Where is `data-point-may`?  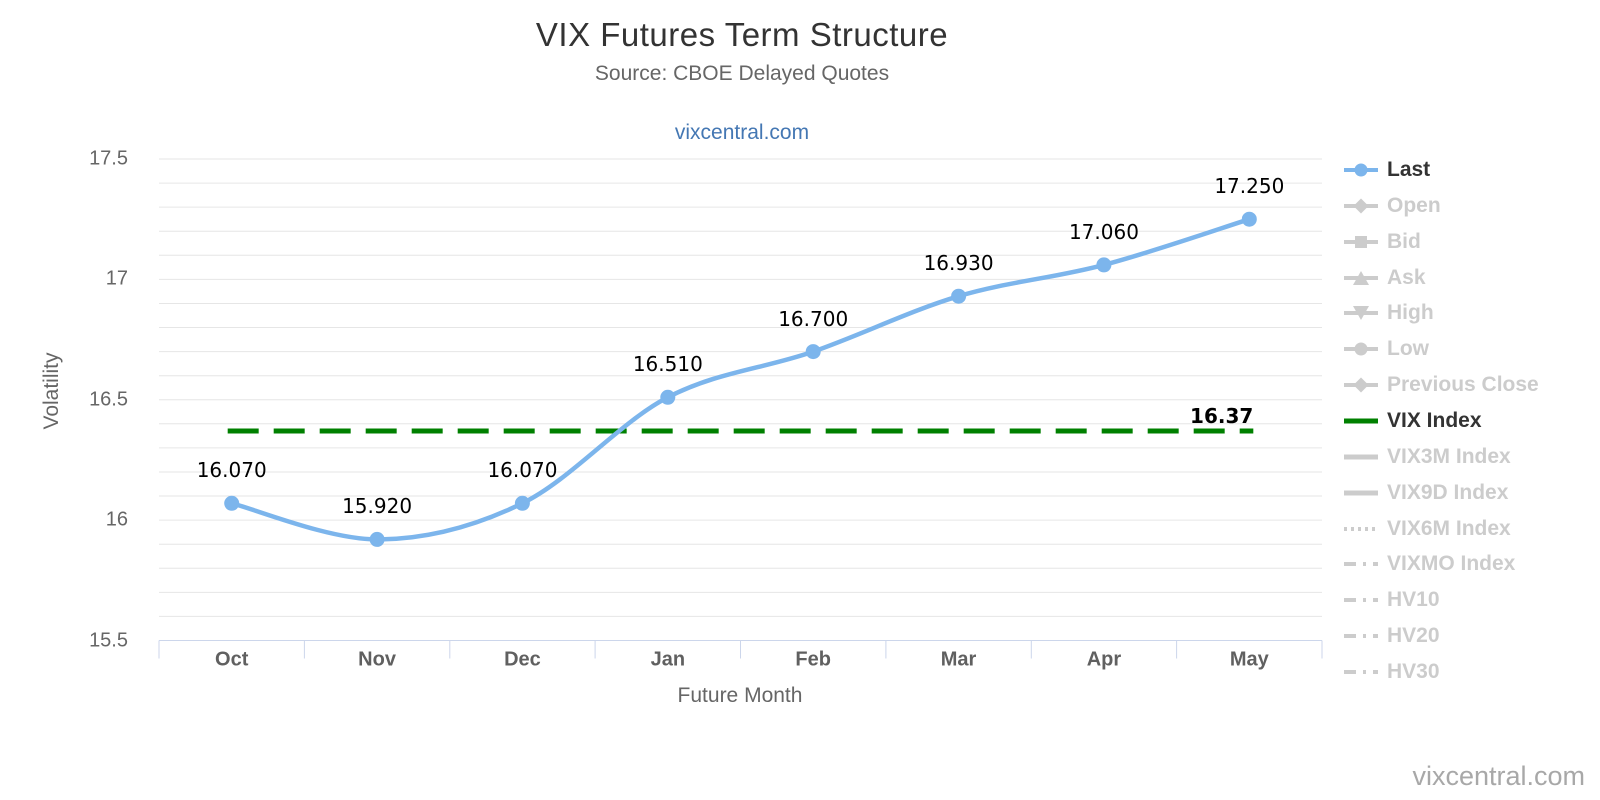
data-point-may is located at coordinates (1249, 219).